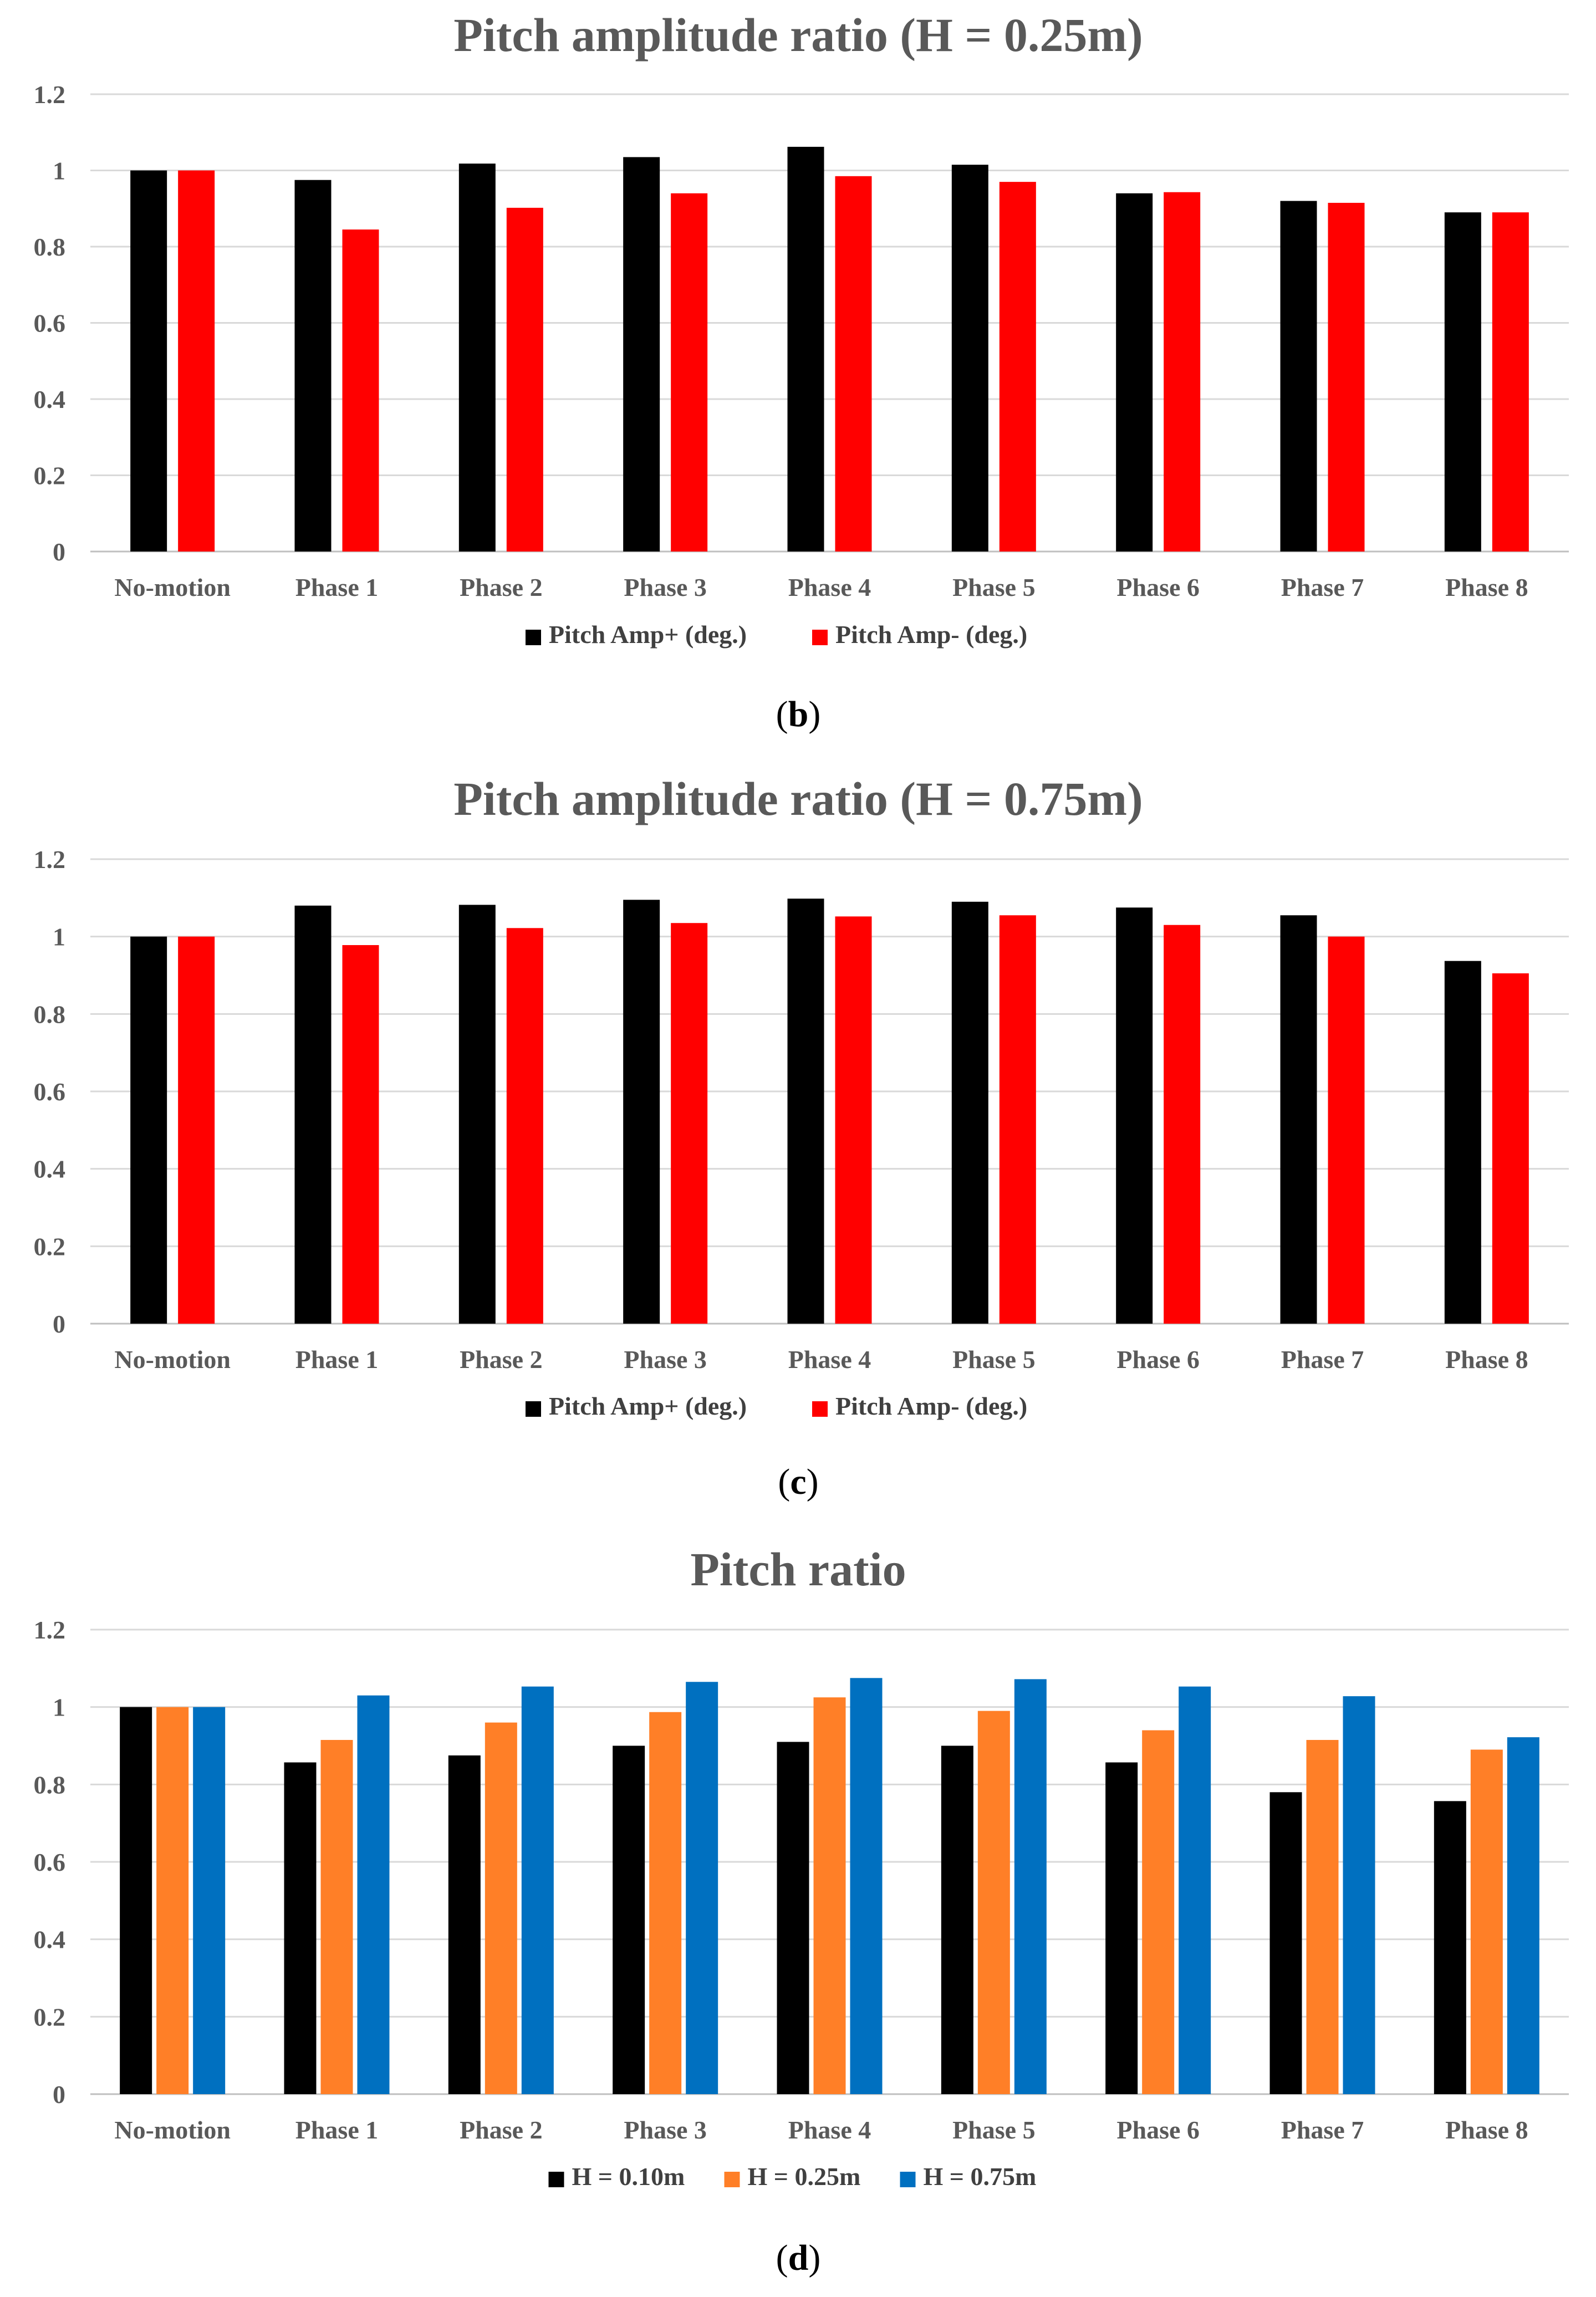 This screenshot has width=1596, height=2297. I want to click on chart-title: Pitch ratio, so click(798, 1570).